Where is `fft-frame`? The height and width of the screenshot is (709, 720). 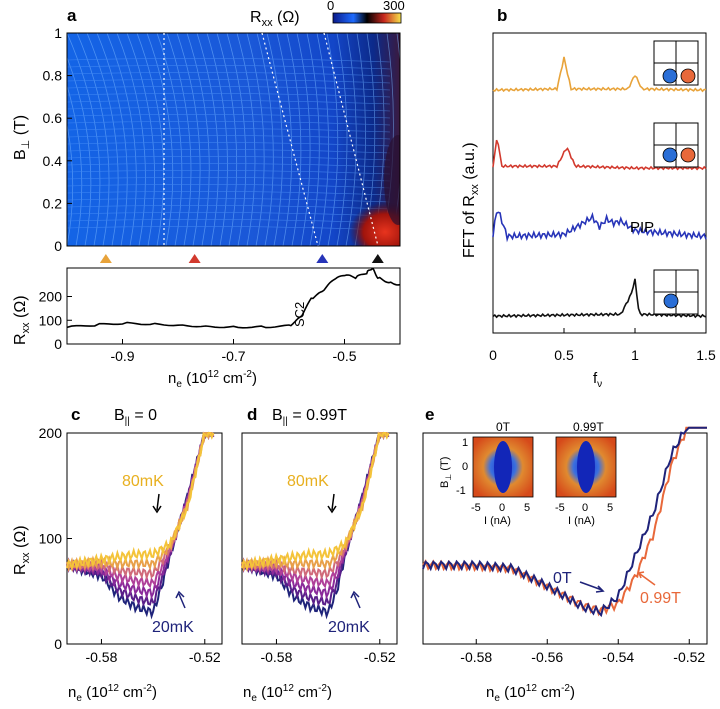
fft-frame is located at coordinates (599, 183).